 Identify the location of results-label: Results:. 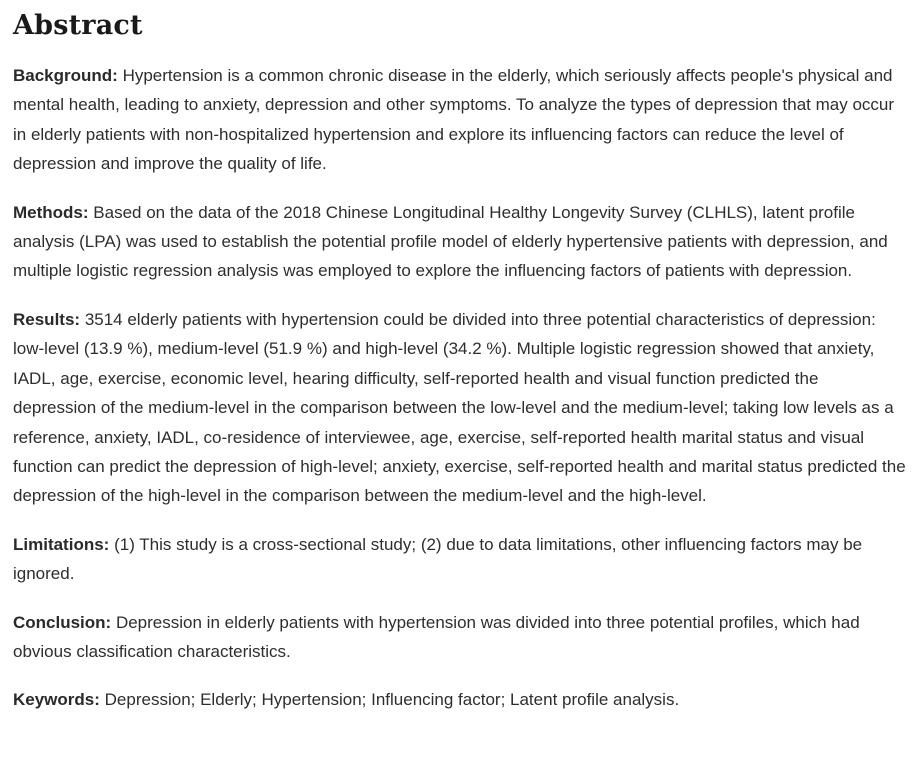
(47, 319).